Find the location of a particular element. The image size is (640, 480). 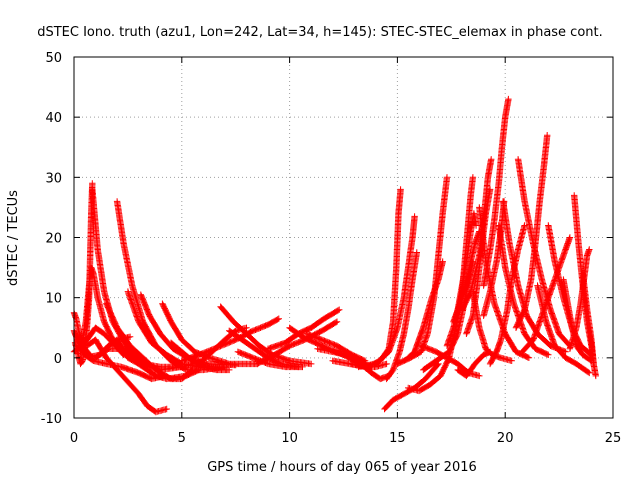

y-tick-label: 0 is located at coordinates (58, 359).